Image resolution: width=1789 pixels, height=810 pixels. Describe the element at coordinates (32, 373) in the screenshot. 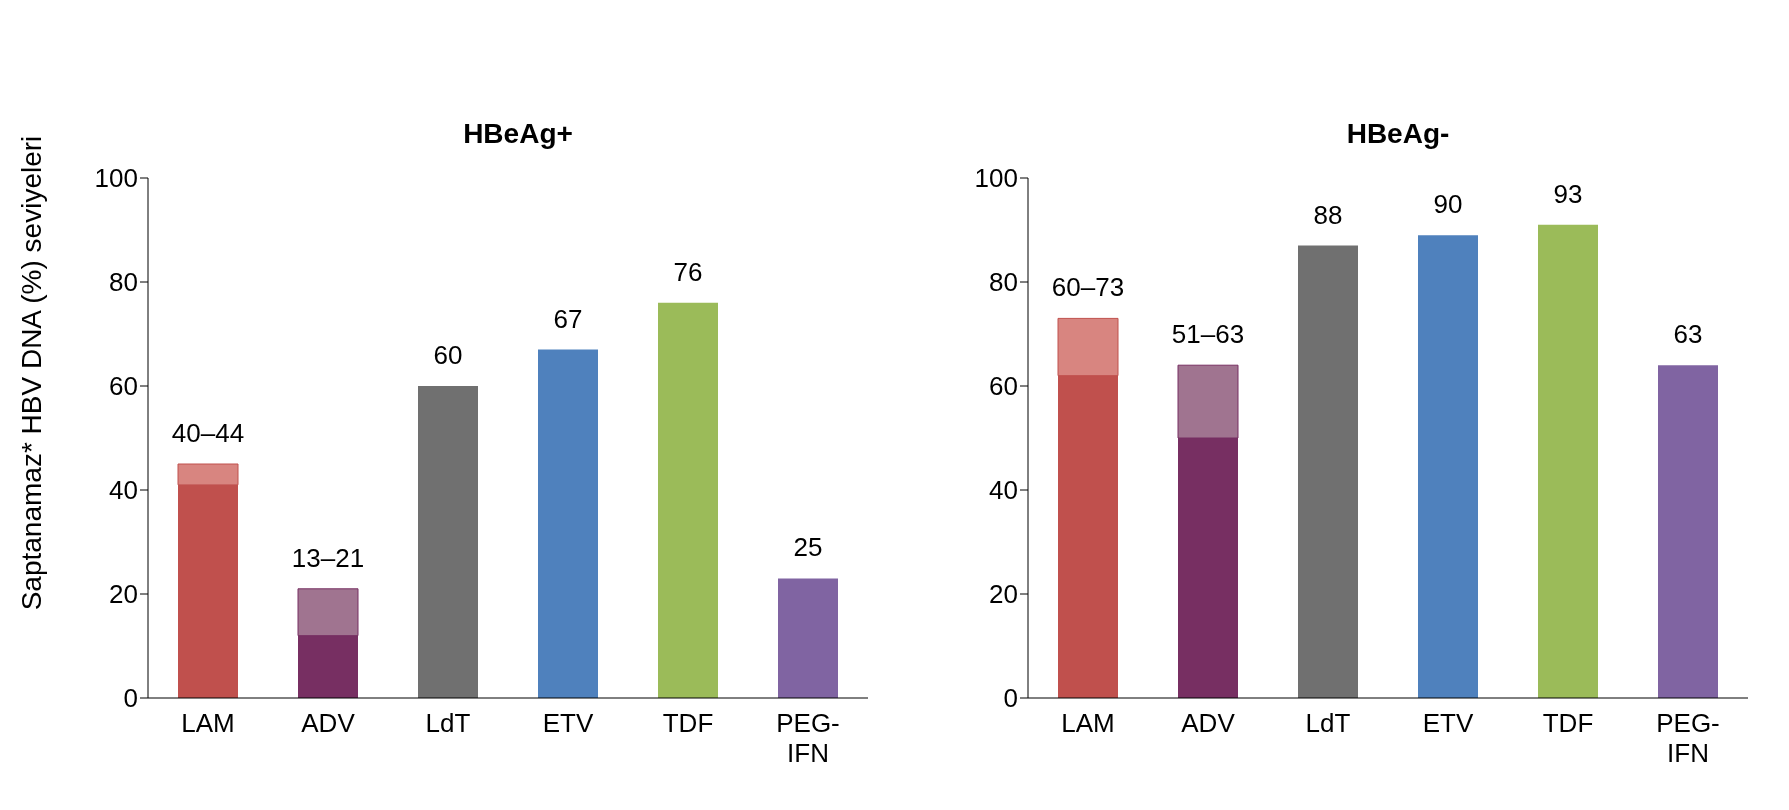

I see `y-axis-title: Saptanamaz* HBV DNA (%) seviyeleri` at that location.